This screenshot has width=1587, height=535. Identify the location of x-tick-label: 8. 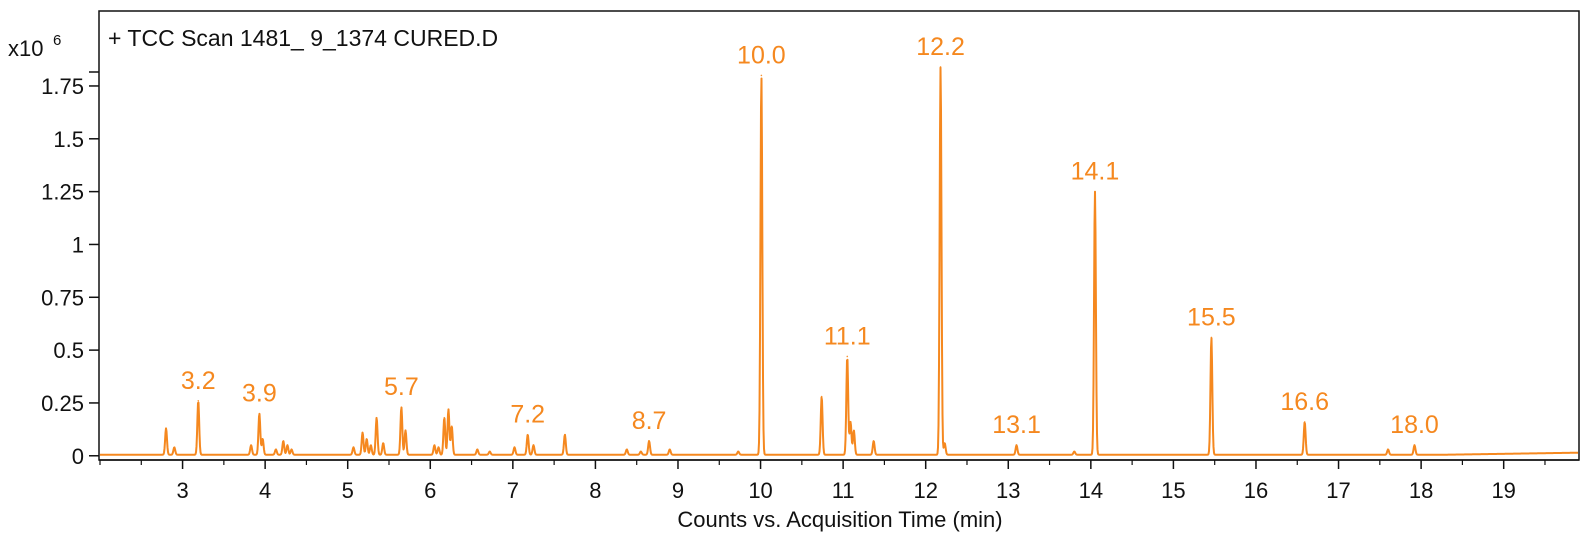
(595, 490).